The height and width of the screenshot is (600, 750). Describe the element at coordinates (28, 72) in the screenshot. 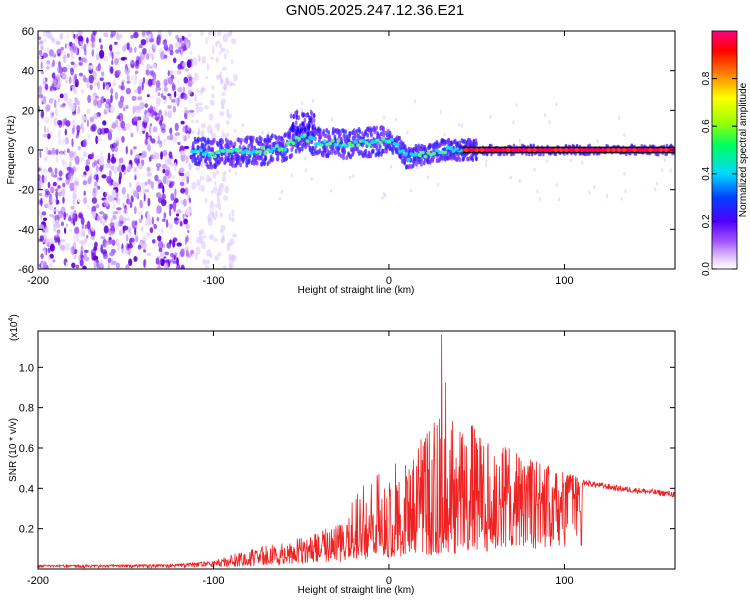

I see `spectrogram-ytick-label: 40` at that location.